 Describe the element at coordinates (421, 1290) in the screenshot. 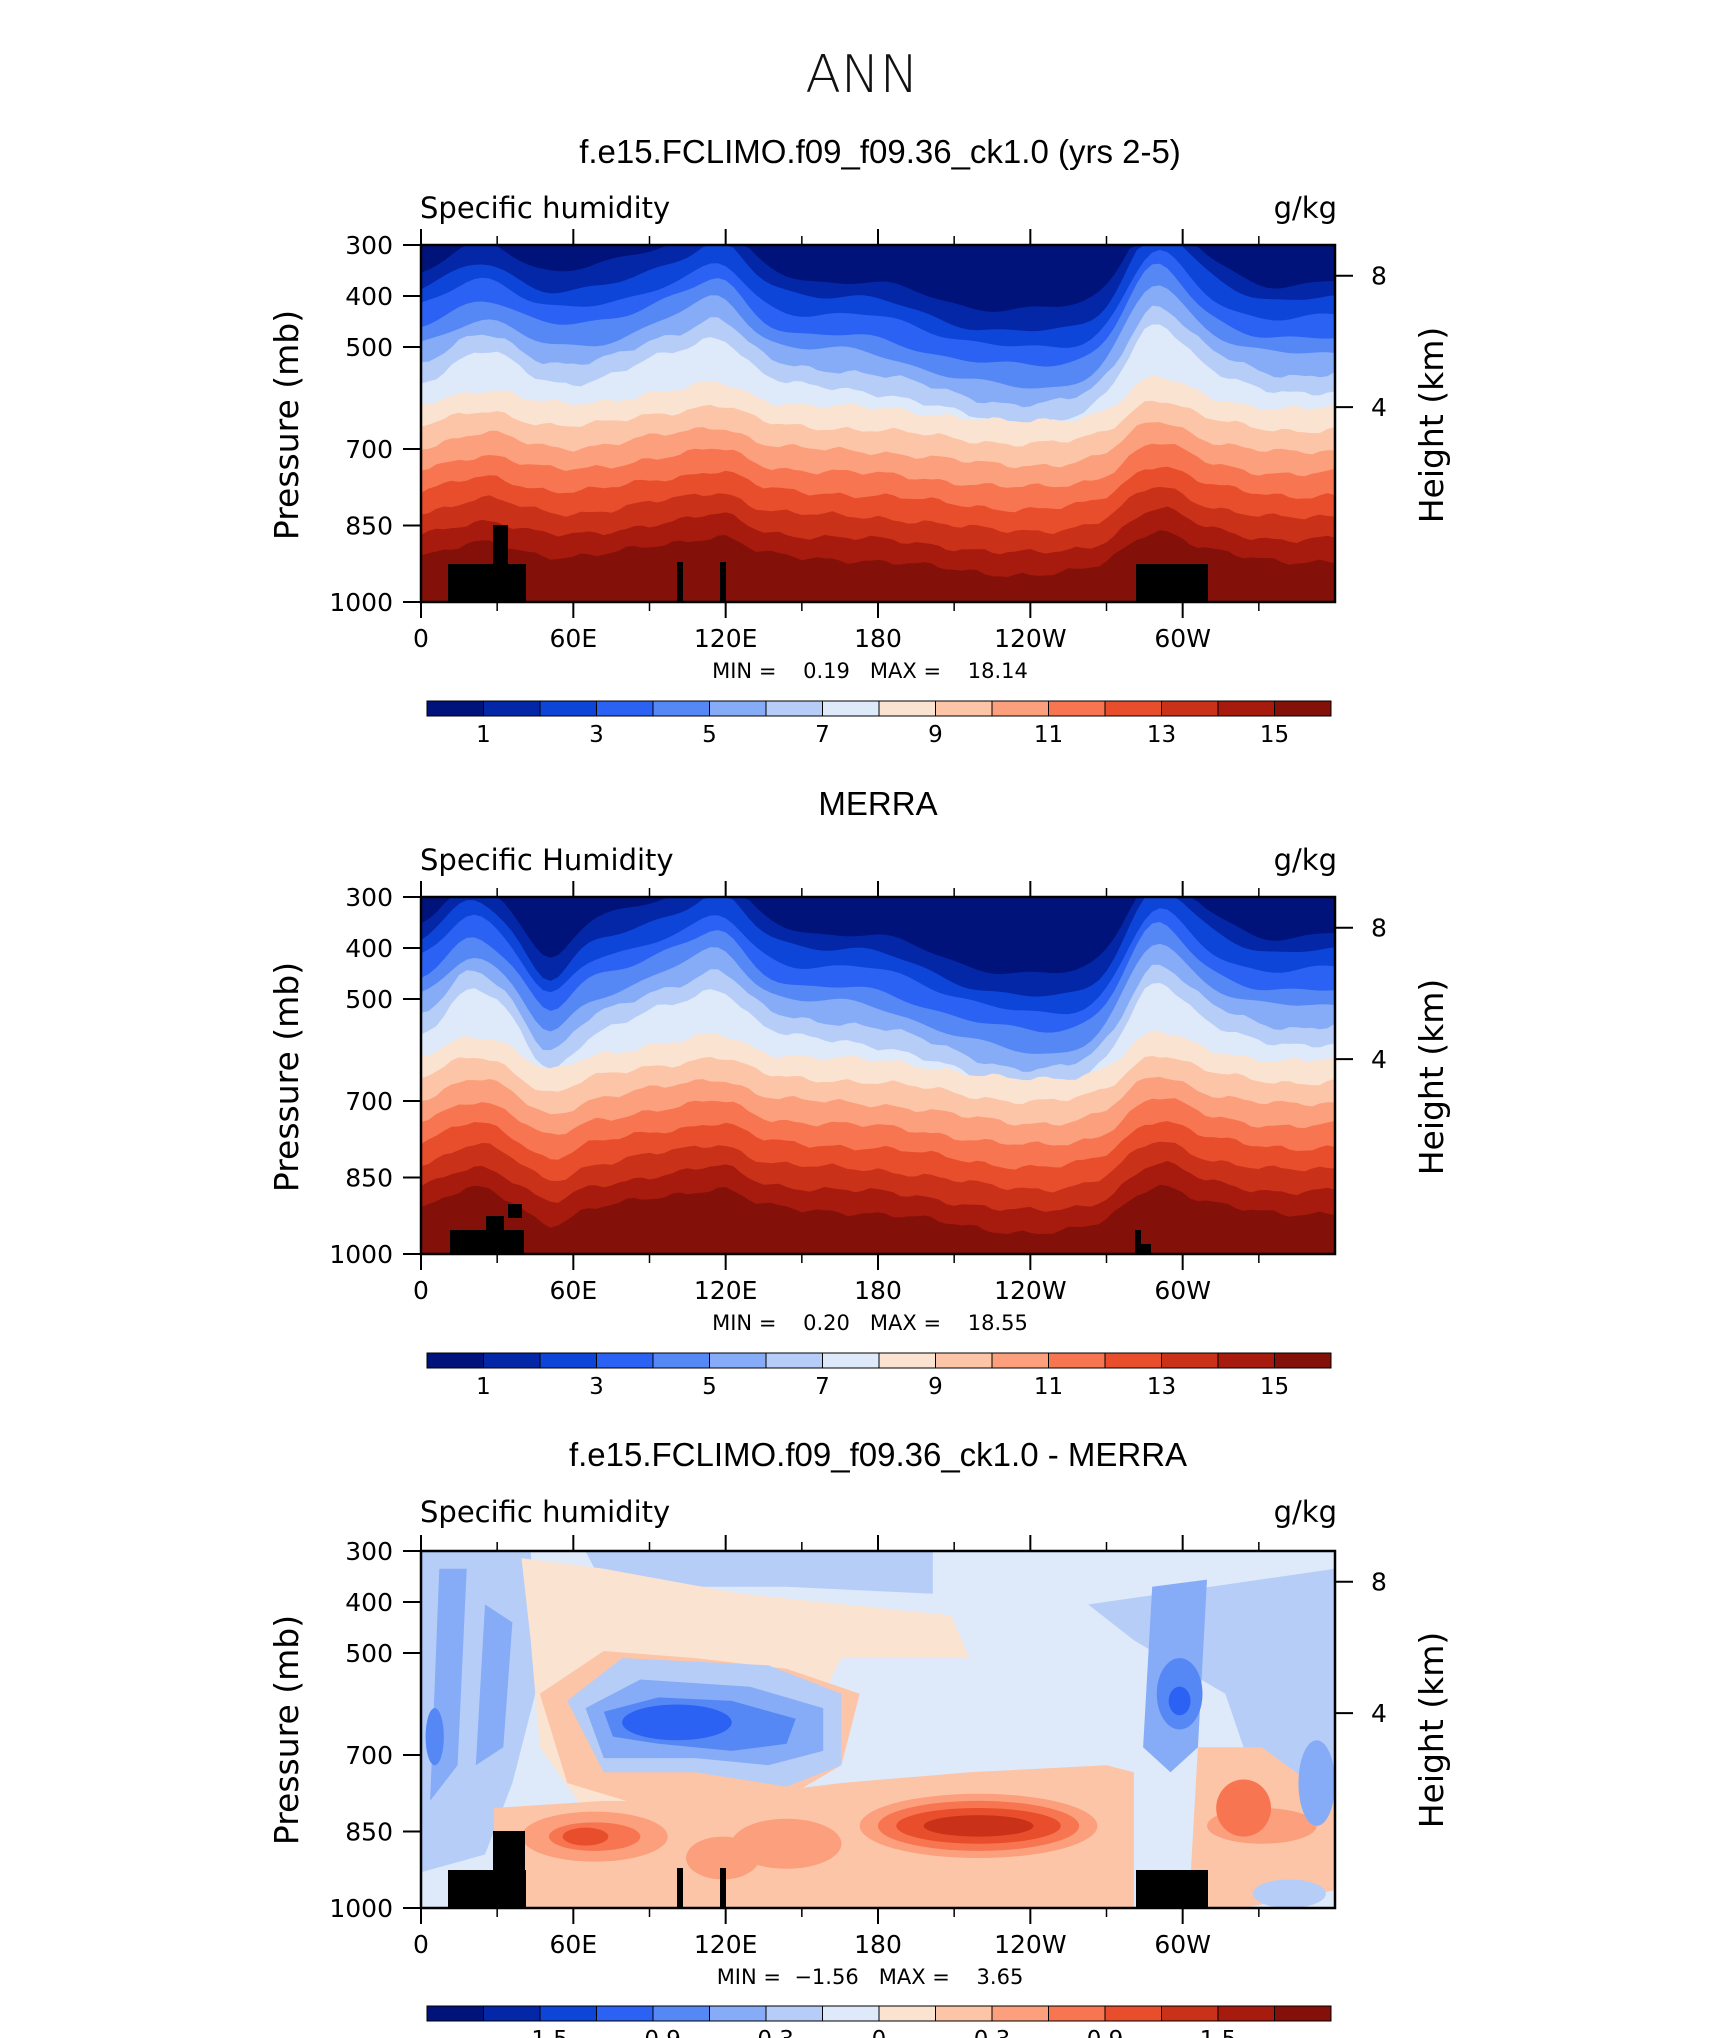

I see `x-tick-label: 0` at that location.